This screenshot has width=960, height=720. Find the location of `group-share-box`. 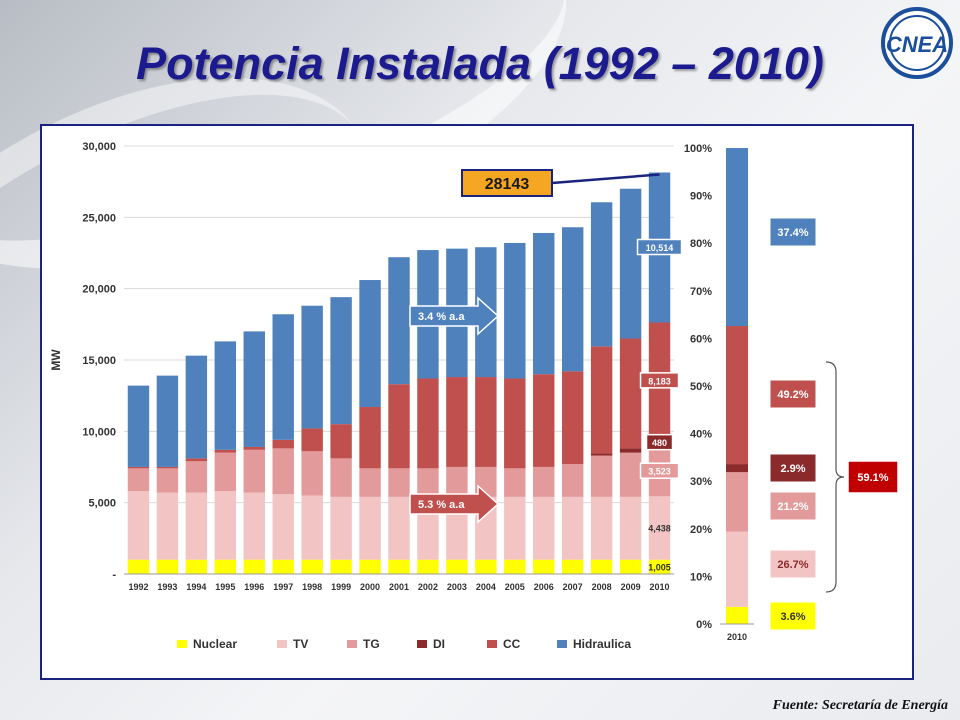

group-share-box is located at coordinates (873, 477).